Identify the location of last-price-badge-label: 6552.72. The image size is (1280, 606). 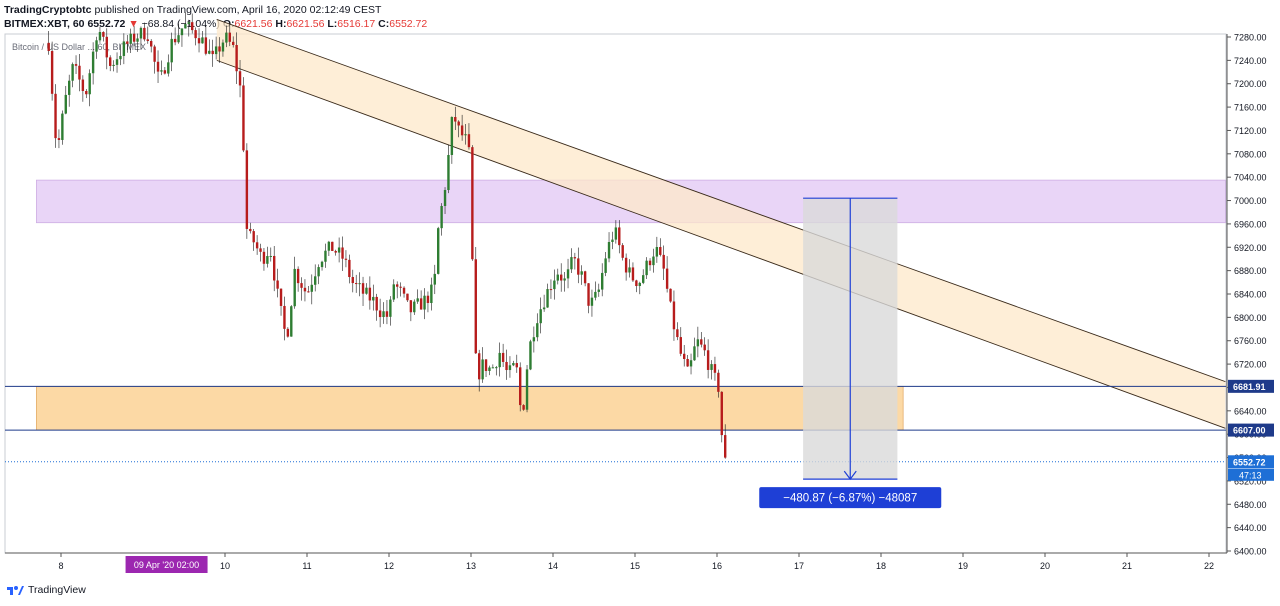
(1249, 462).